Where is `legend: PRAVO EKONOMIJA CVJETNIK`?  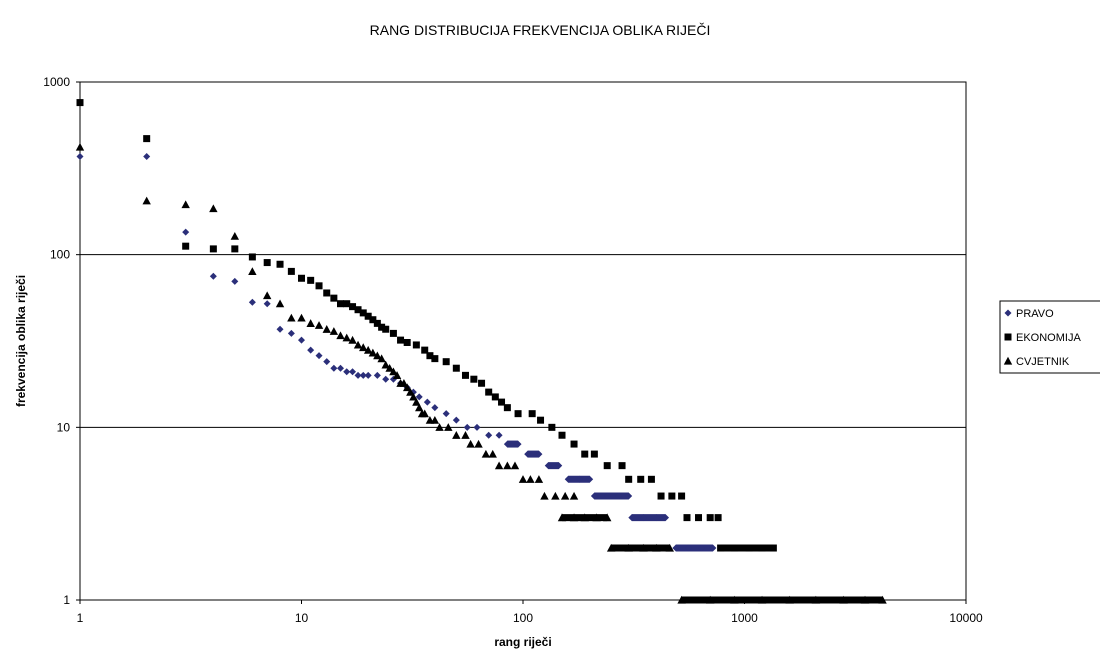 legend: PRAVO EKONOMIJA CVJETNIK is located at coordinates (1049, 337).